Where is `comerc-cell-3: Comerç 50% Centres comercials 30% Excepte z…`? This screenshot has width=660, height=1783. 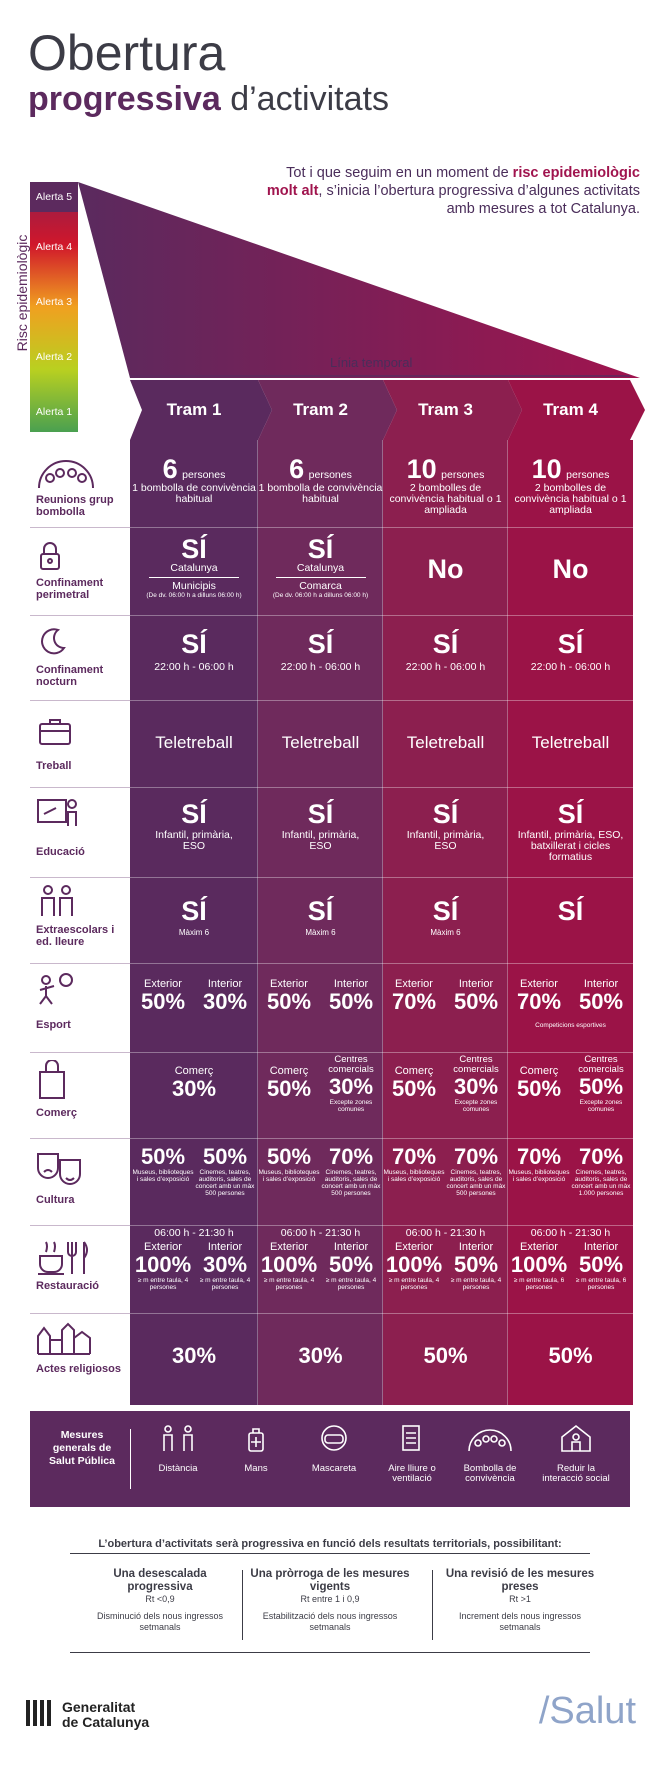
comerc-cell-3: Comerç 50% Centres comercials 30% Excepte z… is located at coordinates (445, 1084).